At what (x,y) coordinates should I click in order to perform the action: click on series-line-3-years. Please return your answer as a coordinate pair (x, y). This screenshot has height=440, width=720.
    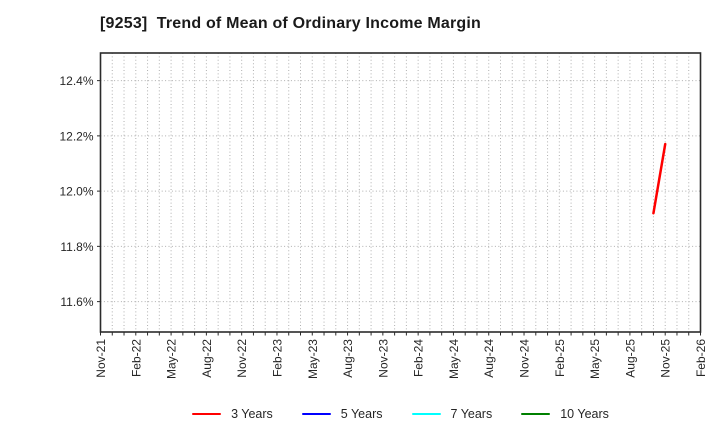
    Looking at the image, I should click on (659, 178).